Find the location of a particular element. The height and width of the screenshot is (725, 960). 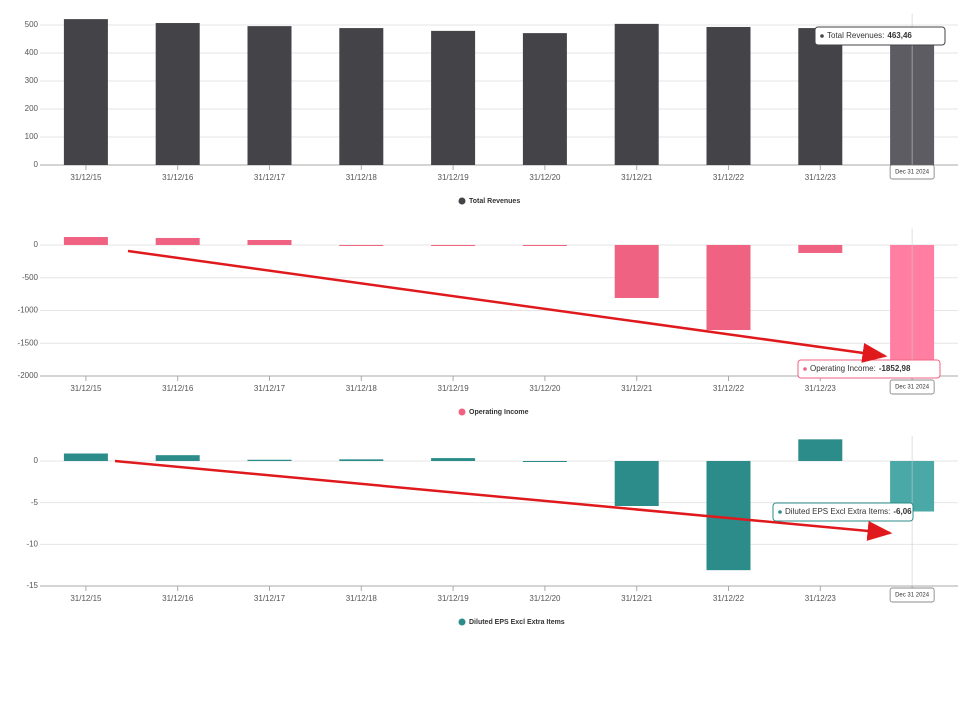

legend-label: Total Revenues is located at coordinates (494, 201).